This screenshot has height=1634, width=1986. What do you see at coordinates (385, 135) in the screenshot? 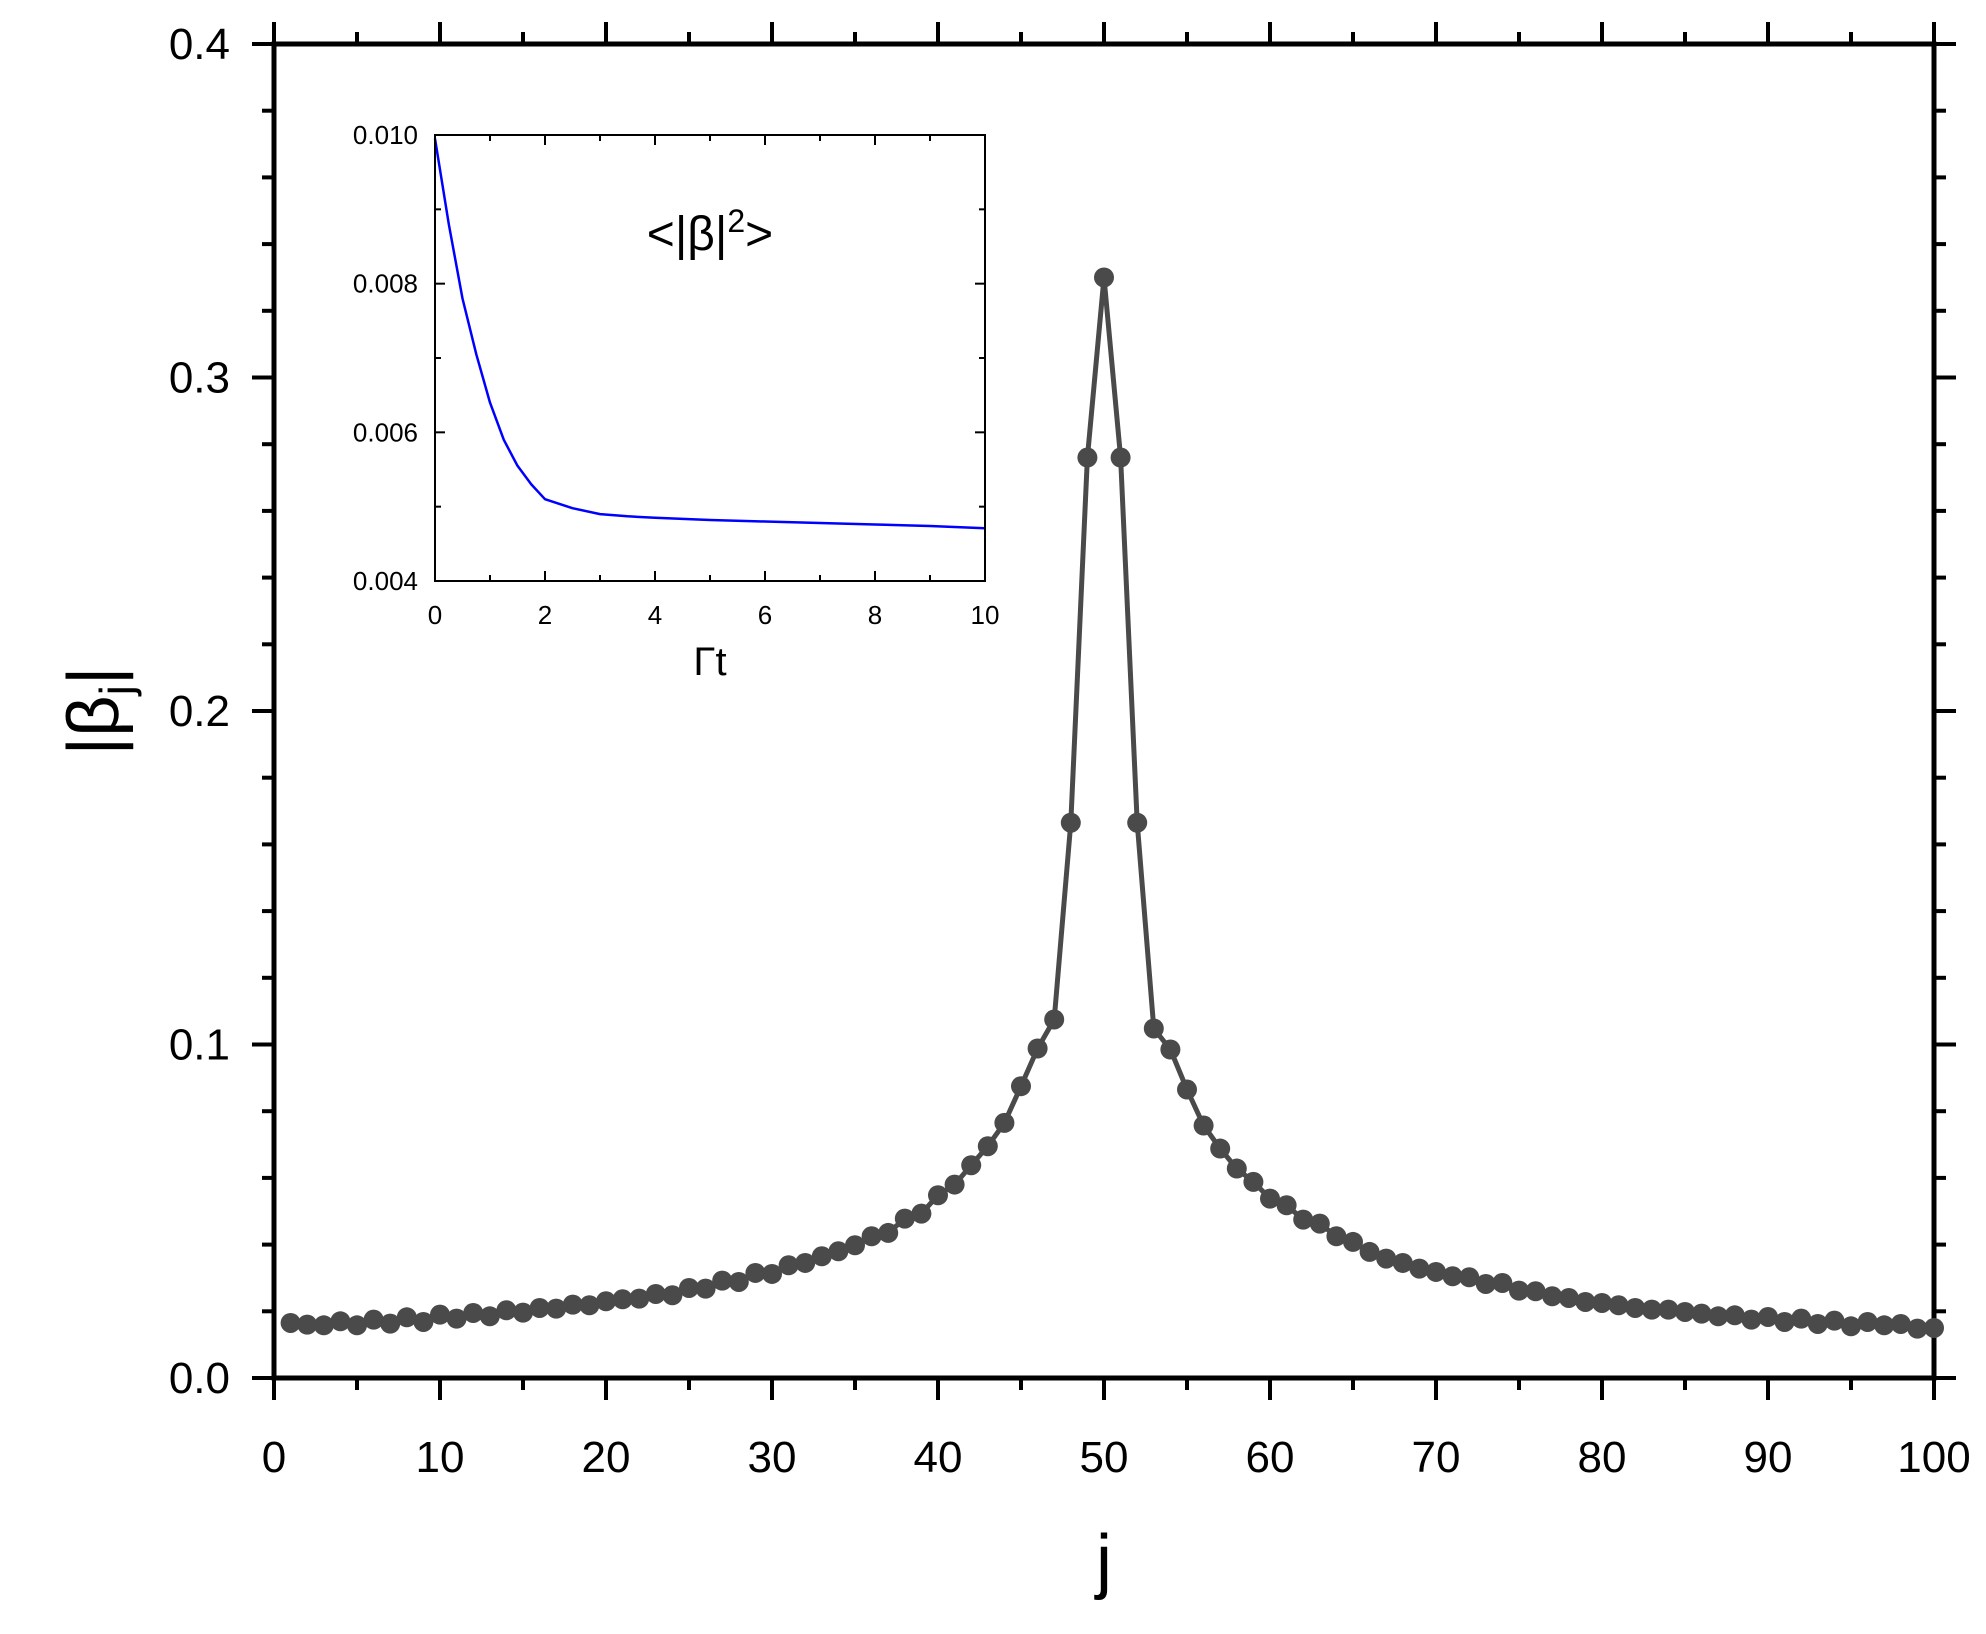
I see `inset-y-tick-label: 0.010` at bounding box center [385, 135].